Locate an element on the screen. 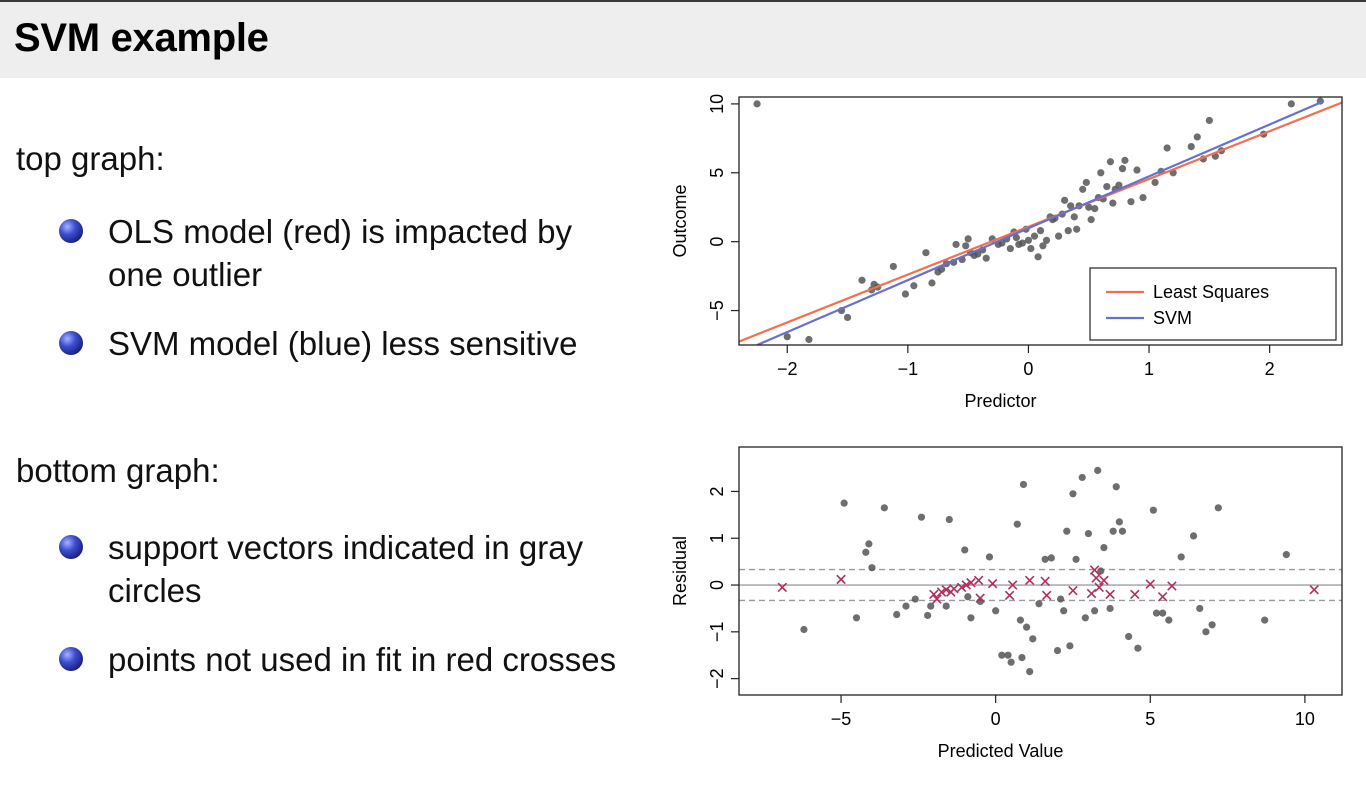 This screenshot has height=791, width=1366. y-tick-label: 1 is located at coordinates (717, 538).